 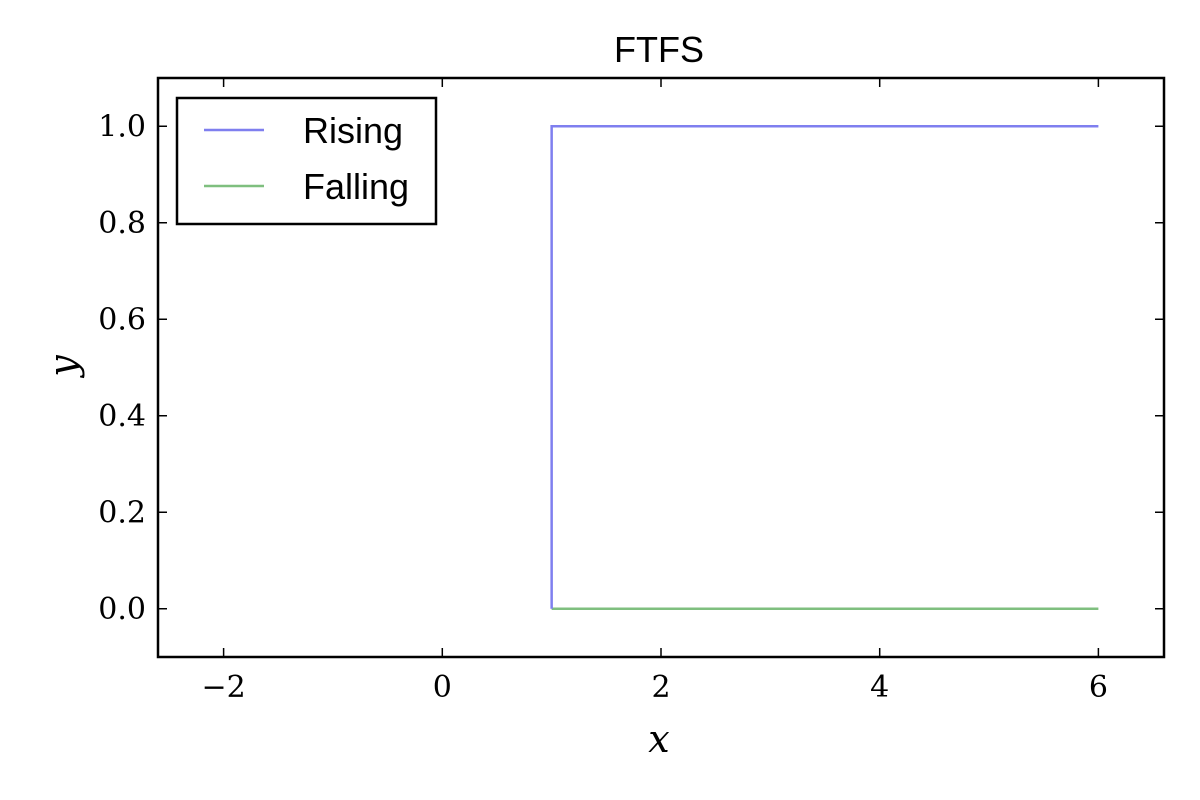 I want to click on y-tick-label: 0.8, so click(x=122, y=223).